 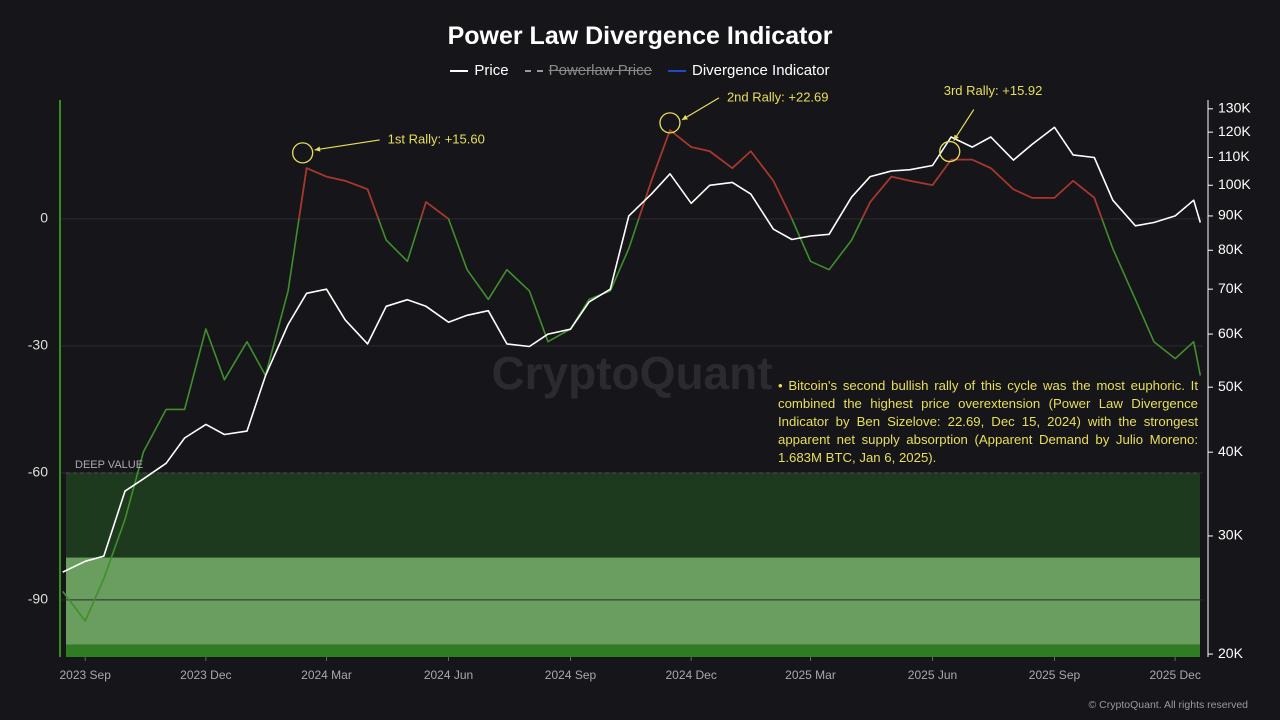 What do you see at coordinates (1174, 675) in the screenshot?
I see `x-tick-label: 2025 Dec` at bounding box center [1174, 675].